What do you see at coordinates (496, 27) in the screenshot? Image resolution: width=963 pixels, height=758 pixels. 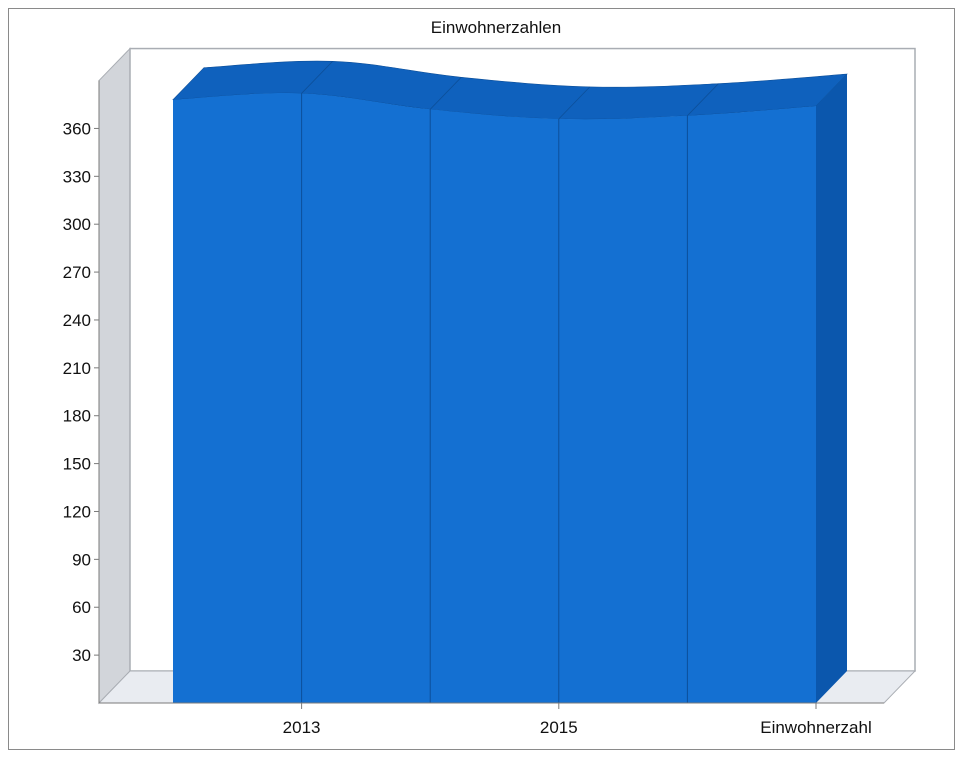 I see `chart-title: Einwohnerzahlen` at bounding box center [496, 27].